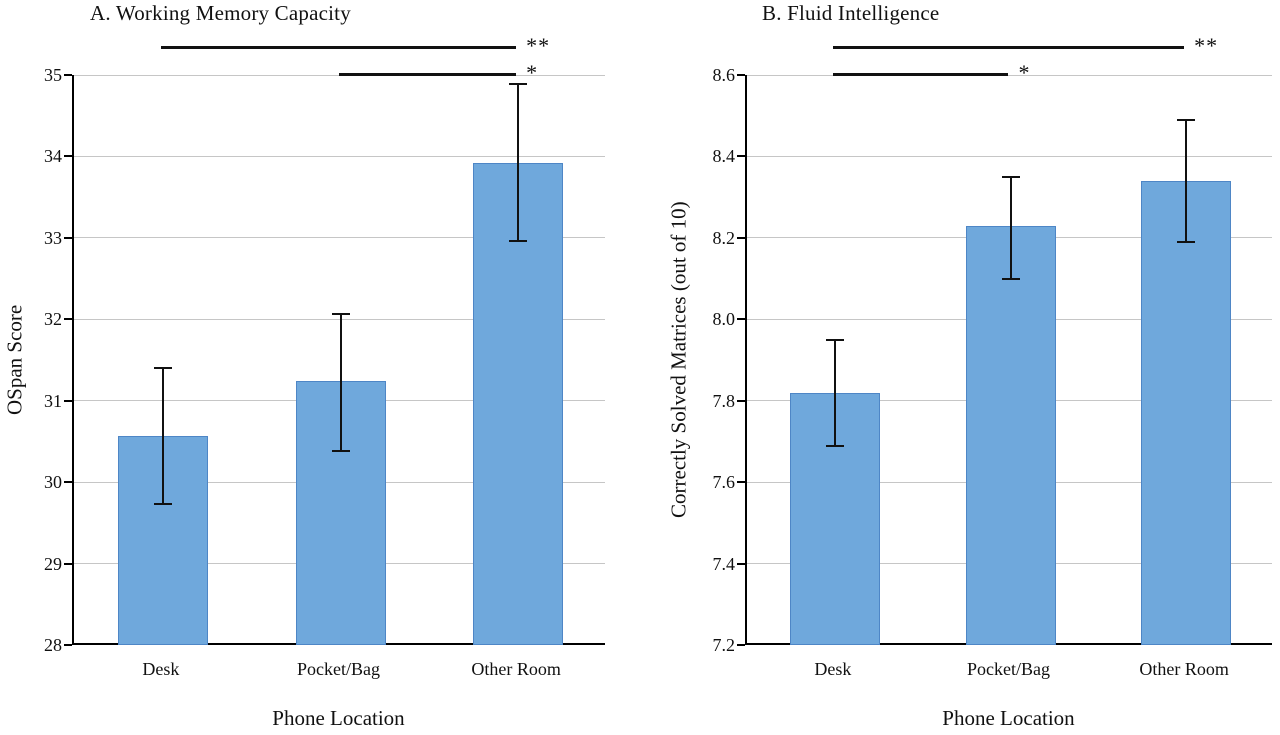  I want to click on chart-title: A. Working Memory Capacity, so click(220, 13).